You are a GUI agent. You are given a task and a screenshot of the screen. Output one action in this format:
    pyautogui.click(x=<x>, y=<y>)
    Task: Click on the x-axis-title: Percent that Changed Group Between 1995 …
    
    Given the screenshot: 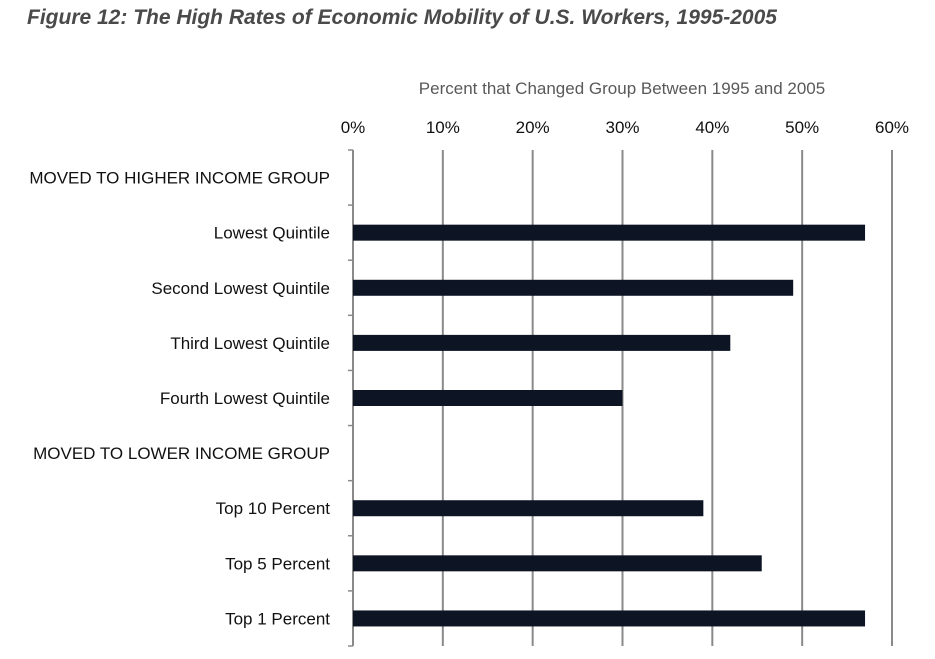 What is the action you would take?
    pyautogui.click(x=622, y=88)
    